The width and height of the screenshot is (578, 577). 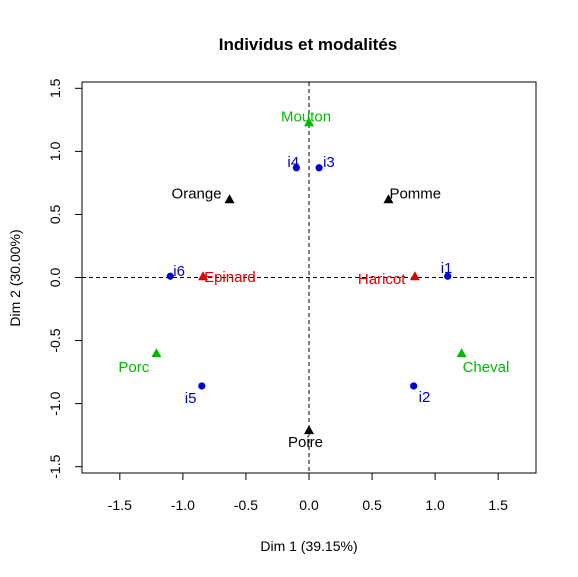 I want to click on point-label-Orange: Orange, so click(x=197, y=193).